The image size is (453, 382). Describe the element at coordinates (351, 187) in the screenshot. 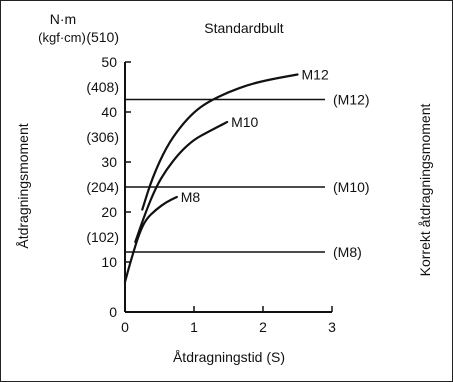

I see `reference-line-label: (M10)` at that location.